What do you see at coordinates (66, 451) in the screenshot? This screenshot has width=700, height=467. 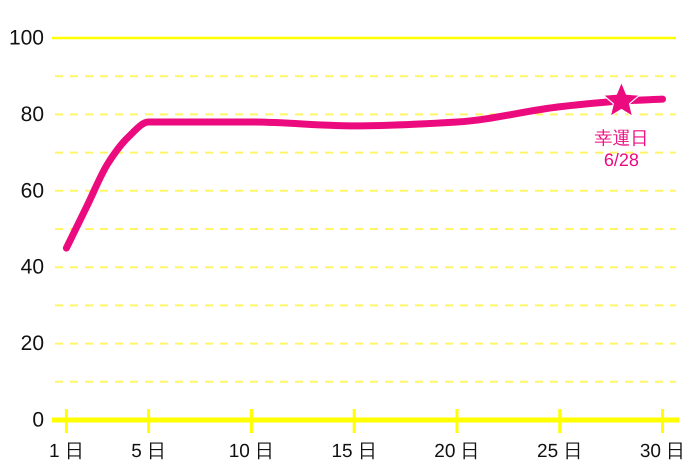 I see `x-tick-label: 1 日` at bounding box center [66, 451].